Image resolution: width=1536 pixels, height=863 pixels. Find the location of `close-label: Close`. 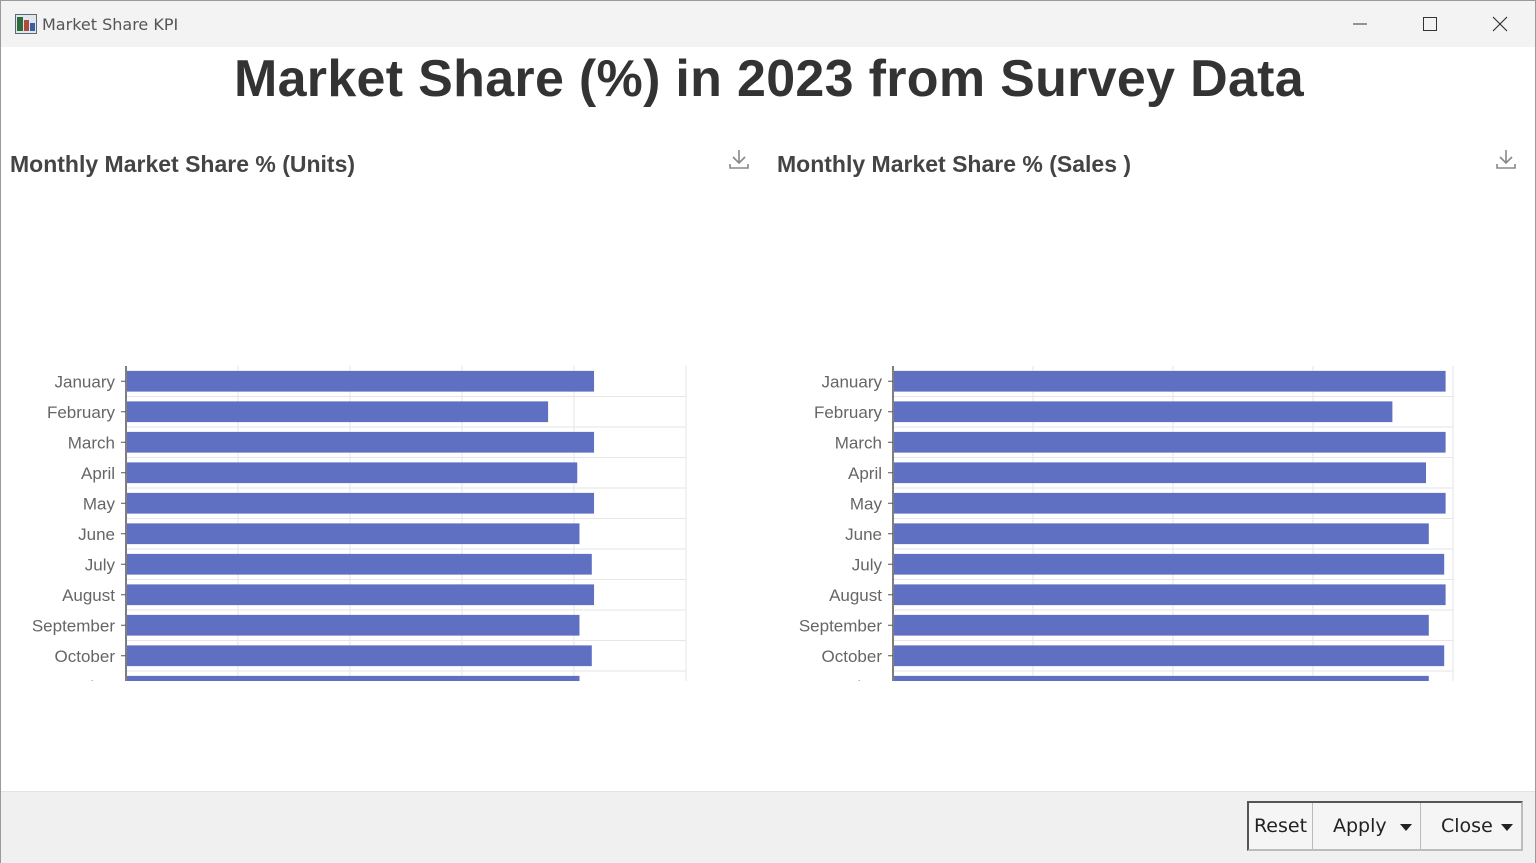

close-label: Close is located at coordinates (1467, 826).